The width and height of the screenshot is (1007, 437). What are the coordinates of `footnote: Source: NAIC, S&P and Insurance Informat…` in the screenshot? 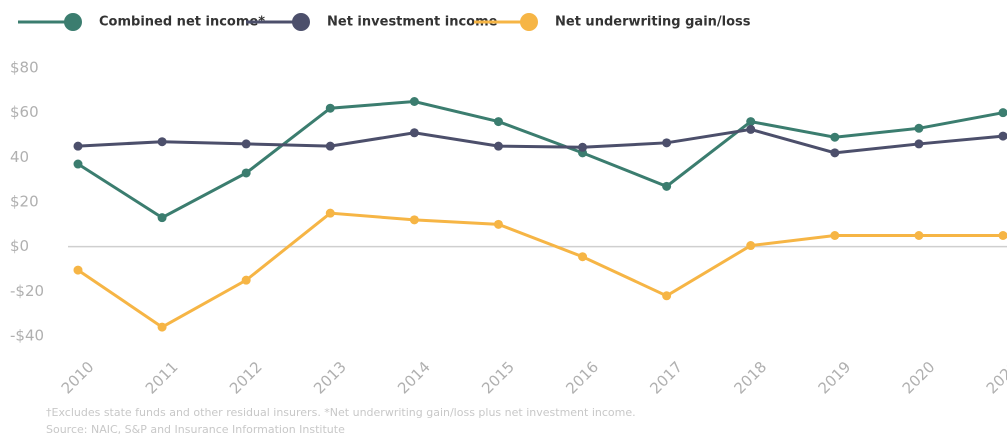 It's located at (195, 429).